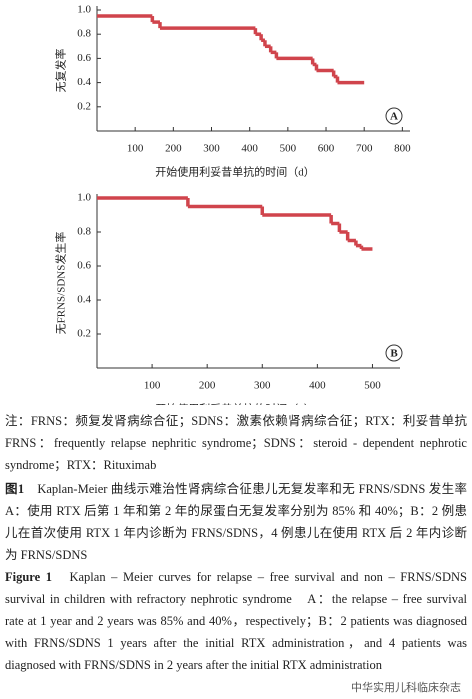  I want to click on x-tick-label: 800, so click(402, 149).